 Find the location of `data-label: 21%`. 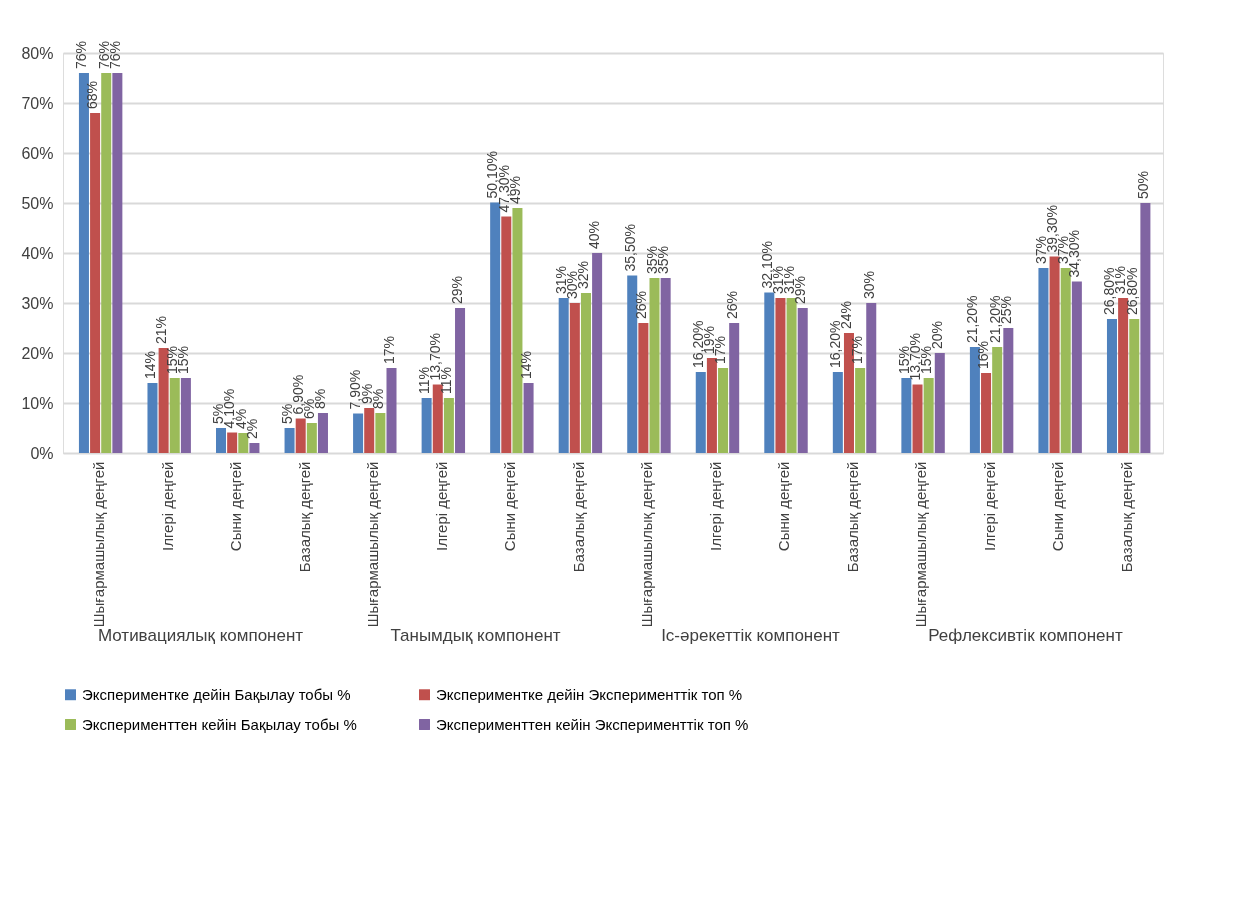

data-label: 21% is located at coordinates (160, 329).